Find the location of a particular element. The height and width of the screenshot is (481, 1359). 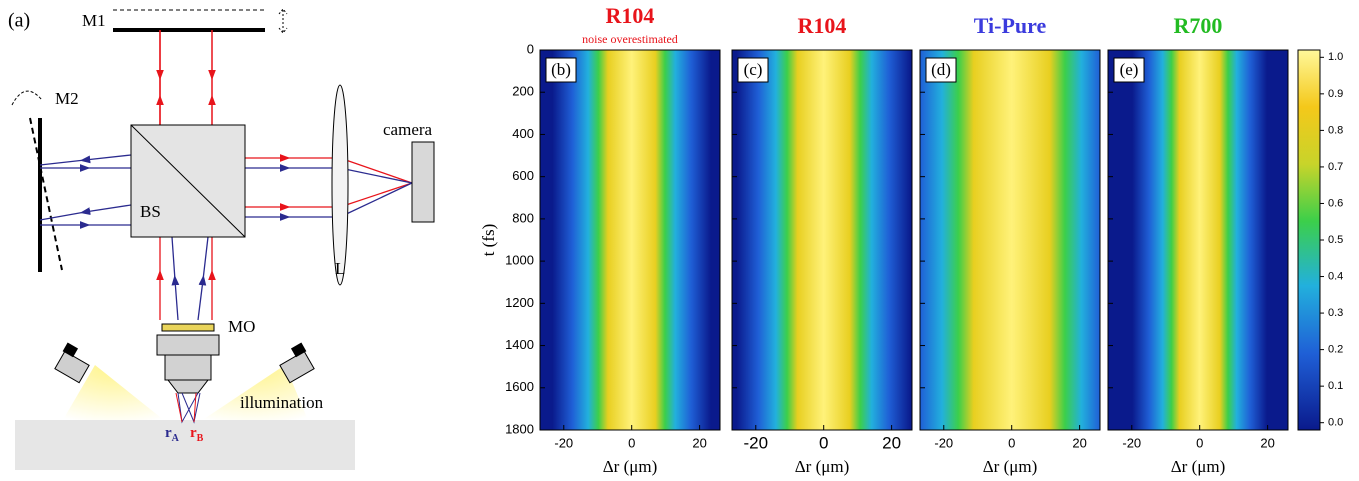

y-tick-label: 600 is located at coordinates (523, 175).